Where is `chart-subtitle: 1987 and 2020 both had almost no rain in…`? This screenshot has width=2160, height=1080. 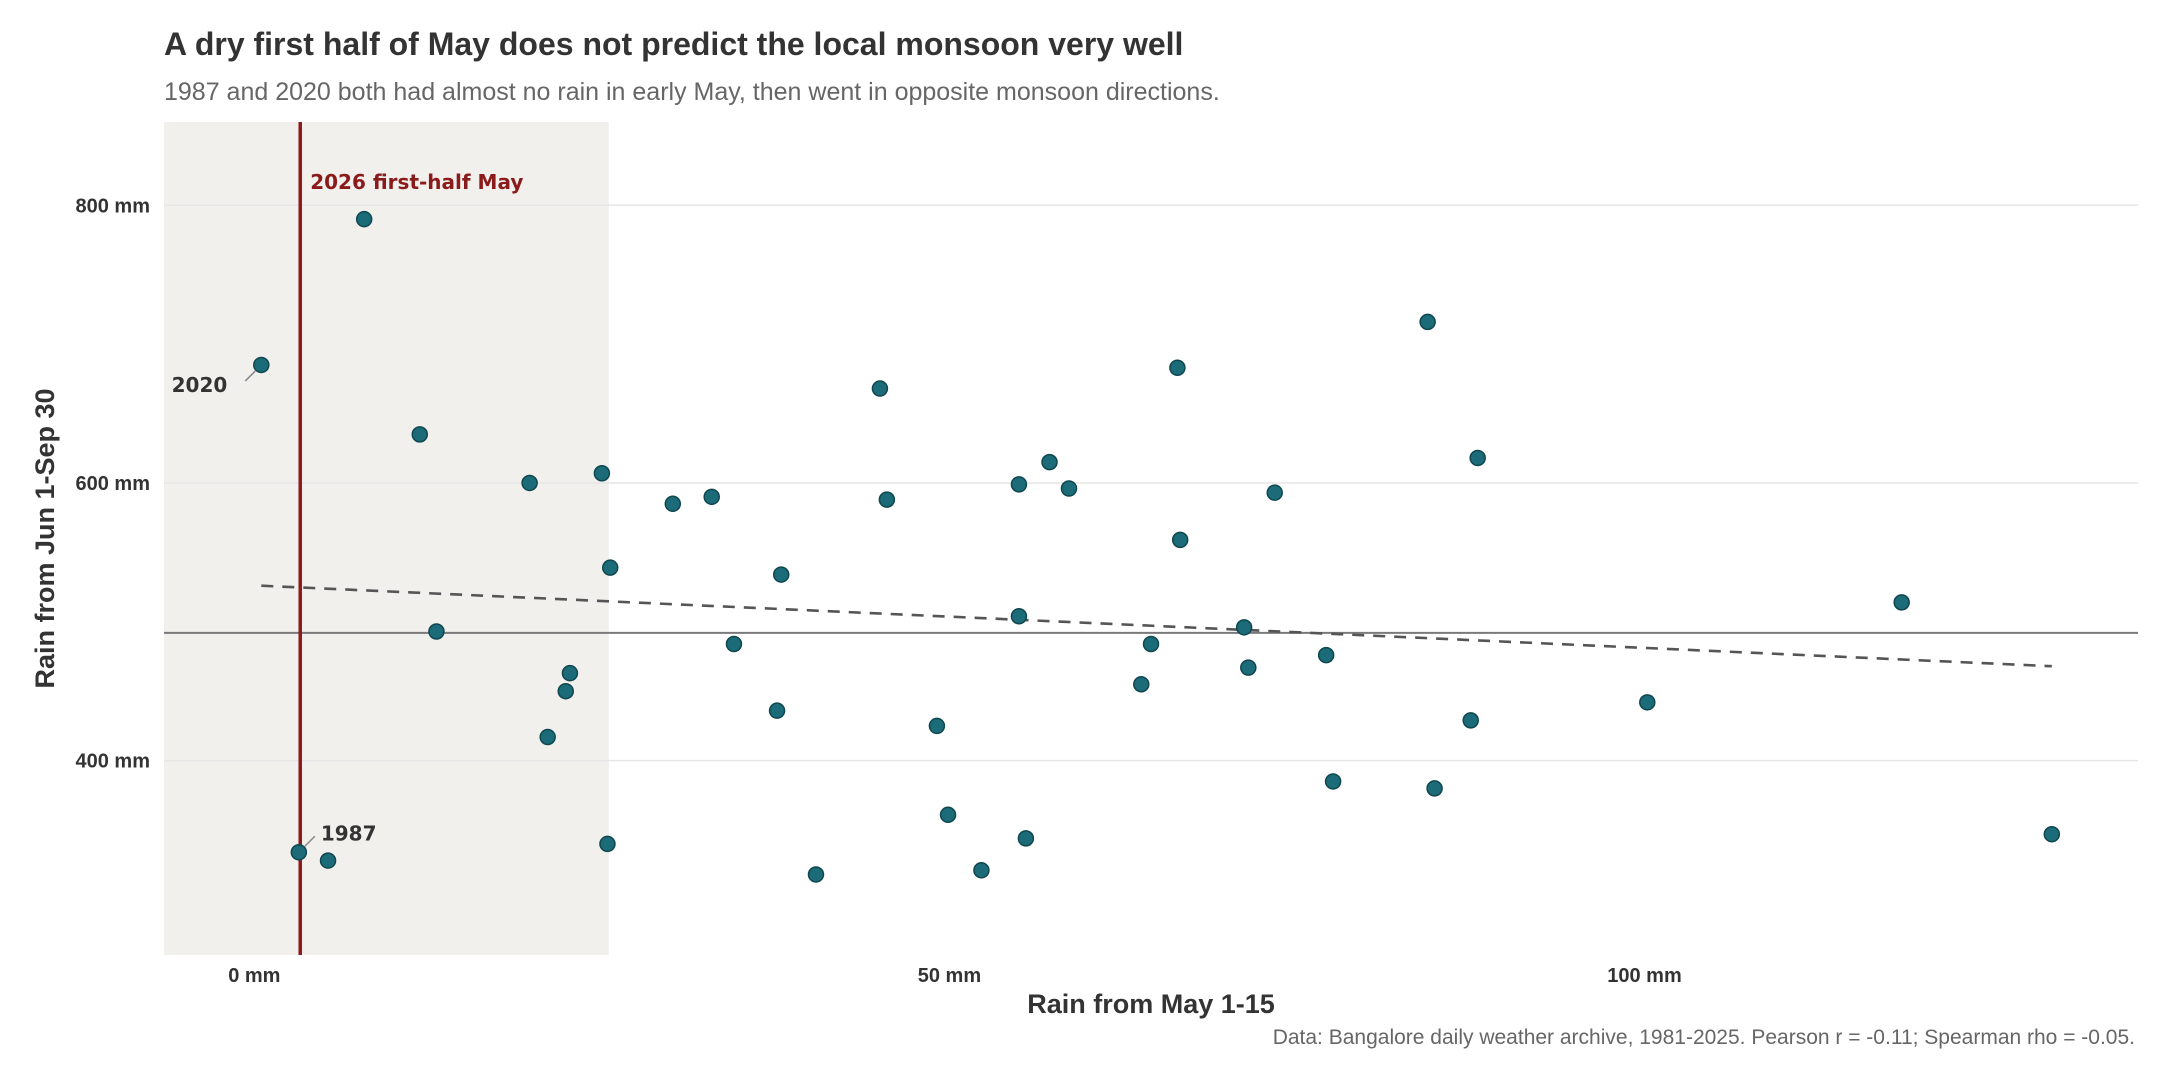
chart-subtitle: 1987 and 2020 both had almost no rain in… is located at coordinates (692, 92).